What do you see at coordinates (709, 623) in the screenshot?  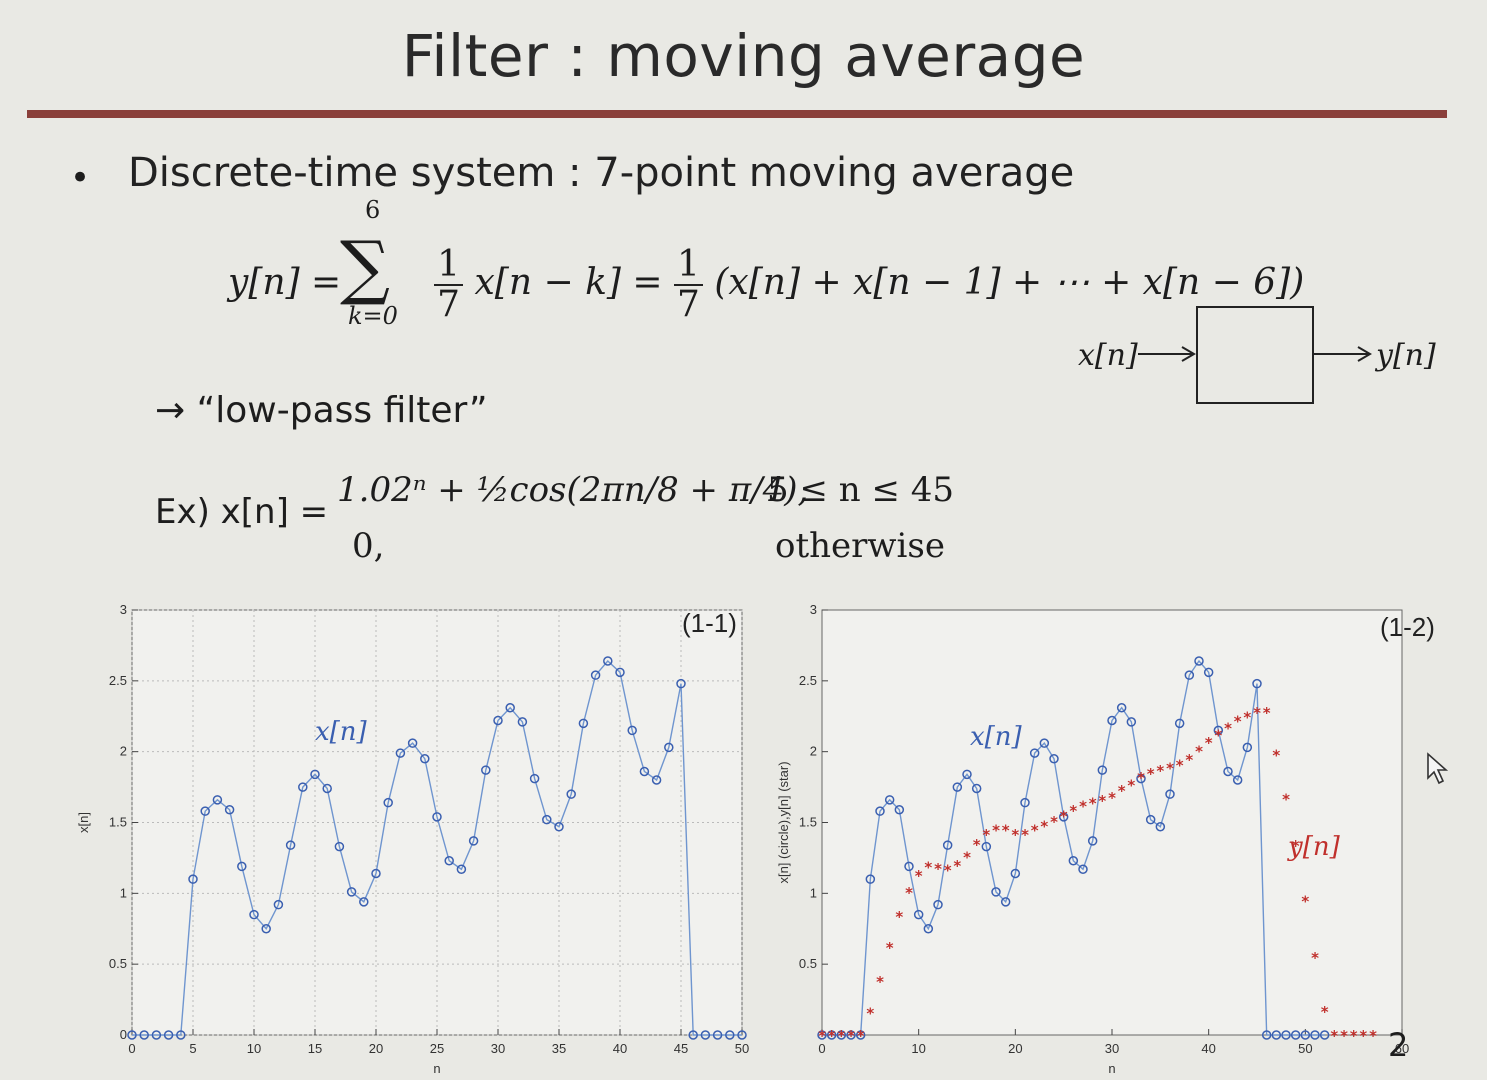 I see `panel-annotation: (1-1)` at bounding box center [709, 623].